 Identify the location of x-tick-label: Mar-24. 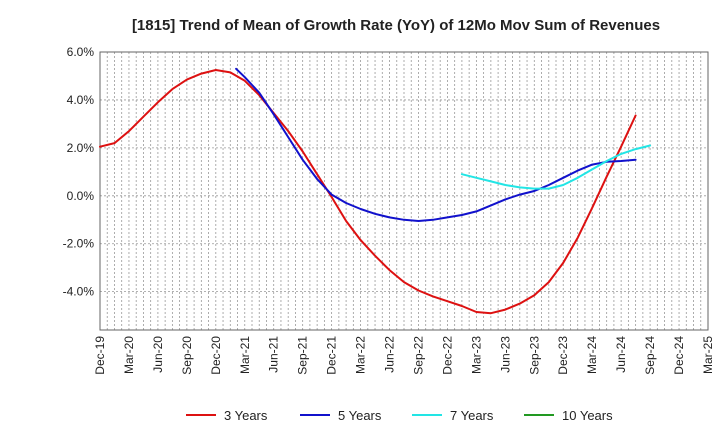
(592, 355).